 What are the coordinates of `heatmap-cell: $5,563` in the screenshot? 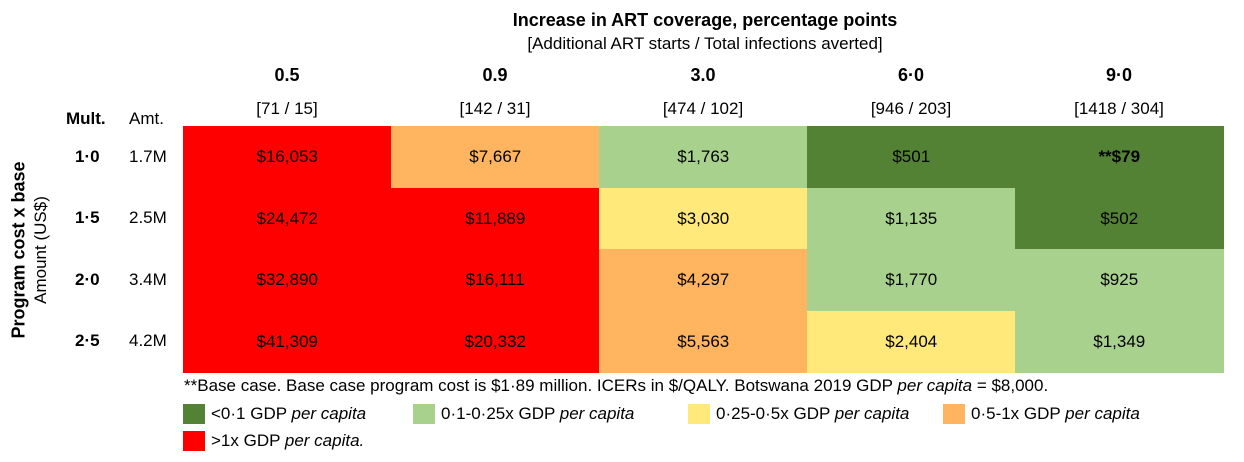 It's located at (703, 341).